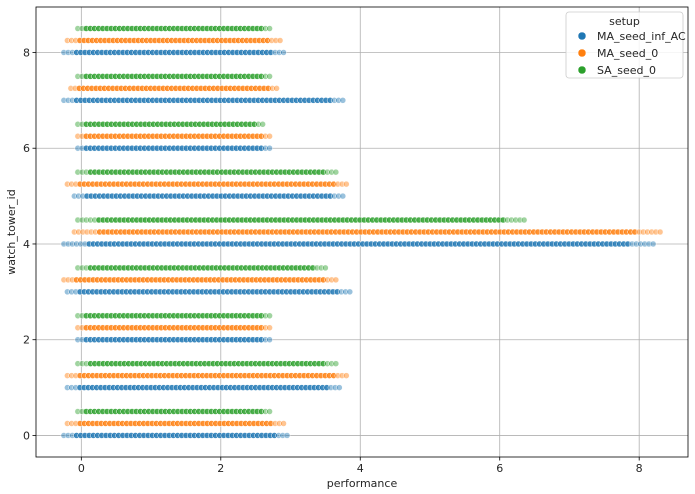  What do you see at coordinates (627, 53) in the screenshot?
I see `legend-entry: MA_seed_0` at bounding box center [627, 53].